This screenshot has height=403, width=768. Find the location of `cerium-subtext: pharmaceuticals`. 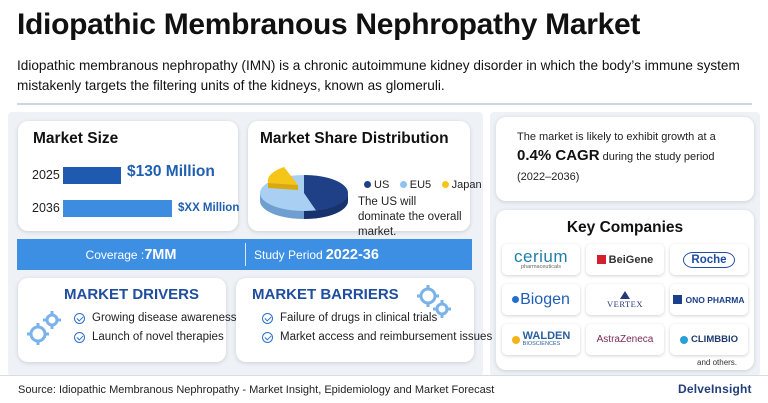

cerium-subtext: pharmaceuticals is located at coordinates (541, 267).